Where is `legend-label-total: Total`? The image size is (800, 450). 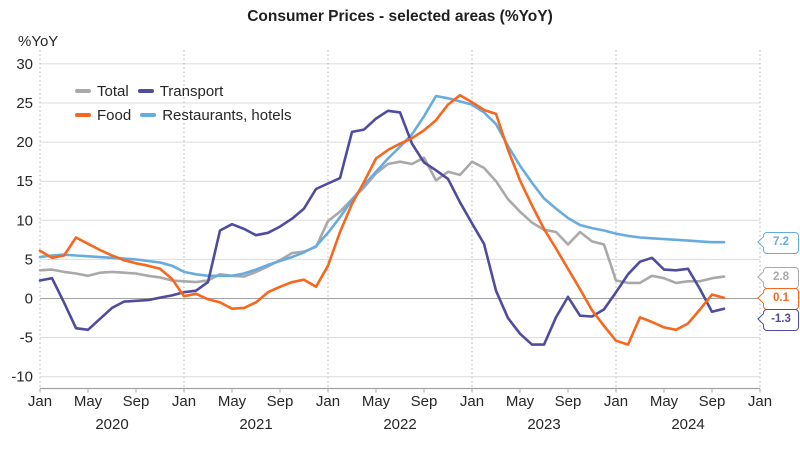 legend-label-total: Total is located at coordinates (113, 91).